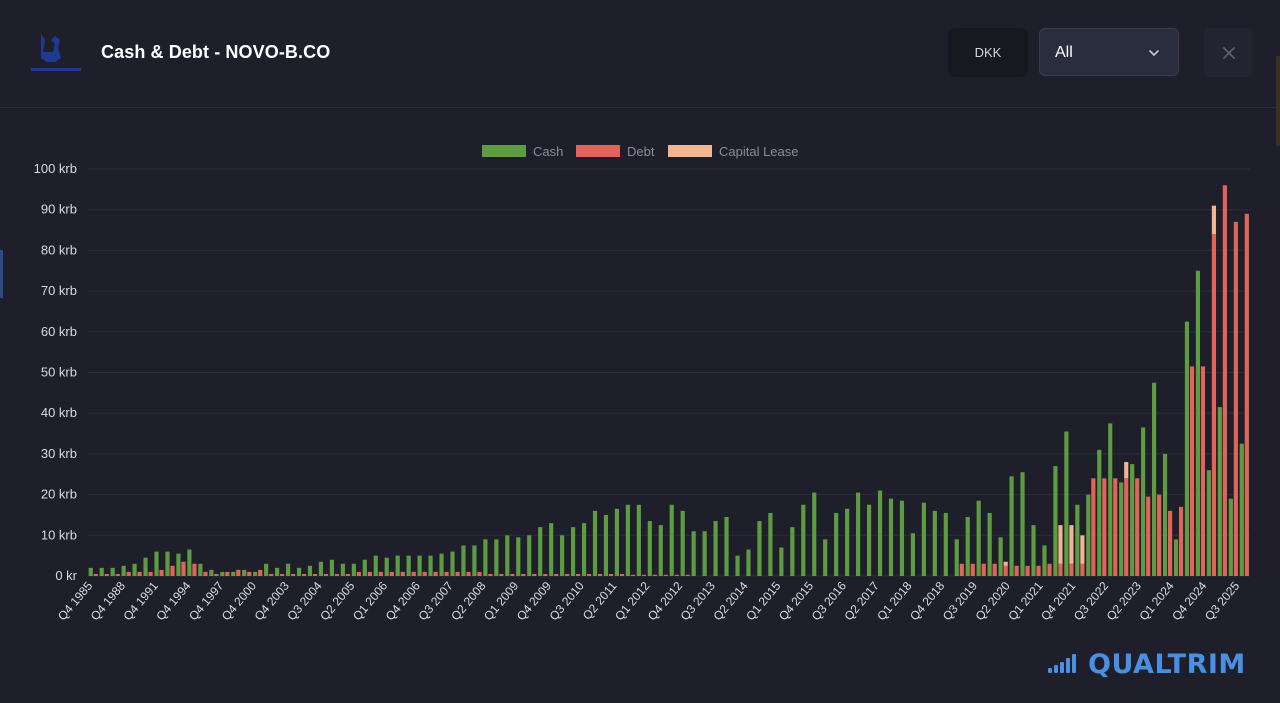 This screenshot has height=703, width=1280. Describe the element at coordinates (1222, 601) in the screenshot. I see `x-tick-label: Q3 2025` at that location.